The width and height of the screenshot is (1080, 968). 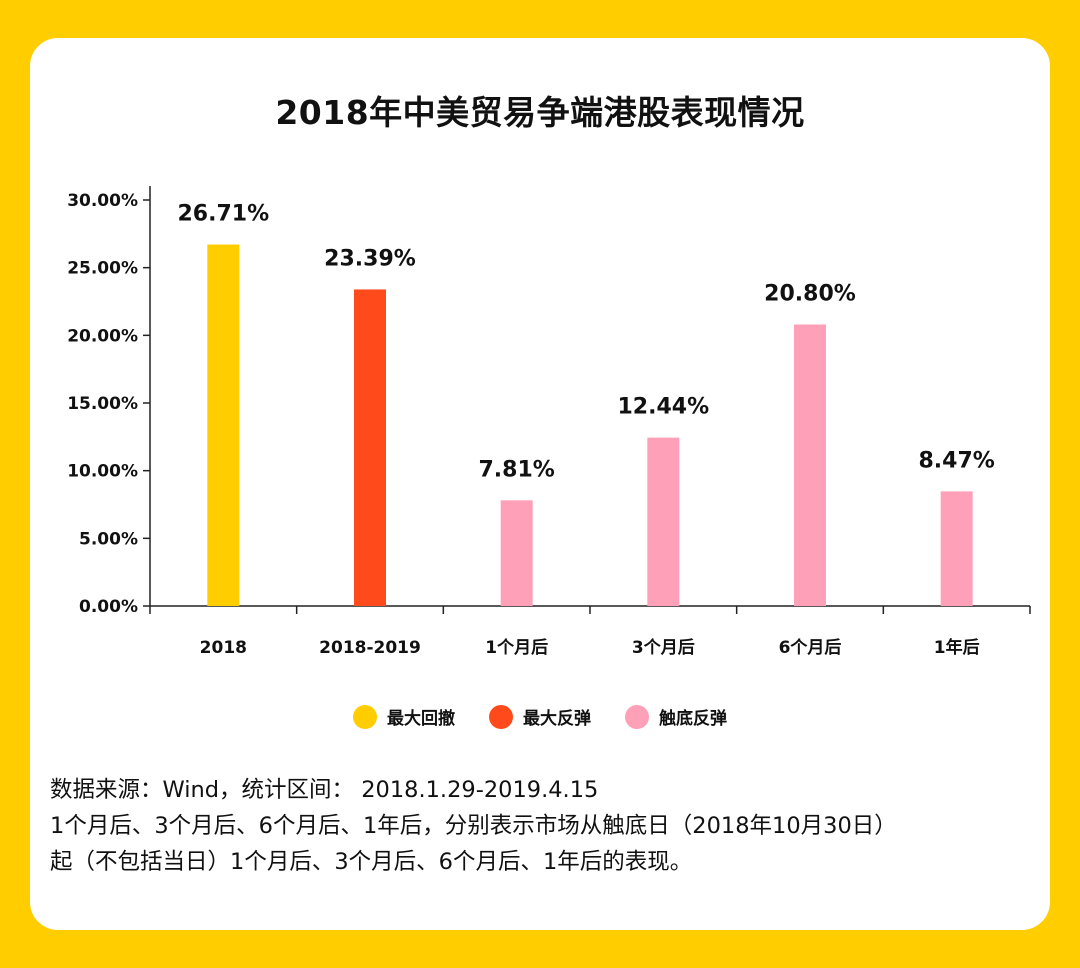 I want to click on x-tick-label-2: 1个月后, so click(x=516, y=647).